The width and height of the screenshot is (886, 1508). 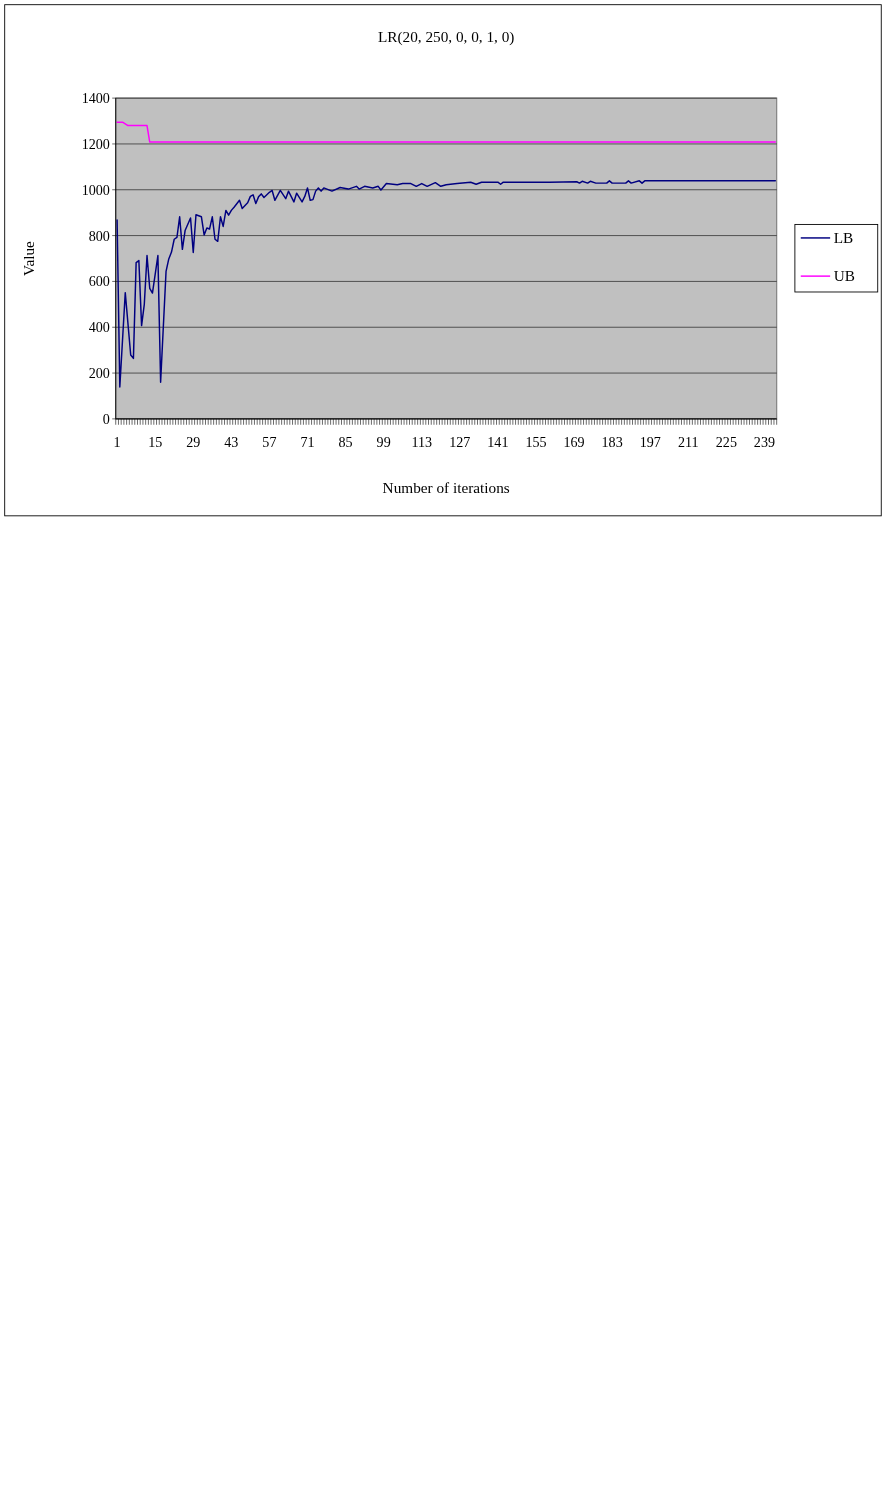 What do you see at coordinates (688, 442) in the screenshot?
I see `x-tick-label: 211` at bounding box center [688, 442].